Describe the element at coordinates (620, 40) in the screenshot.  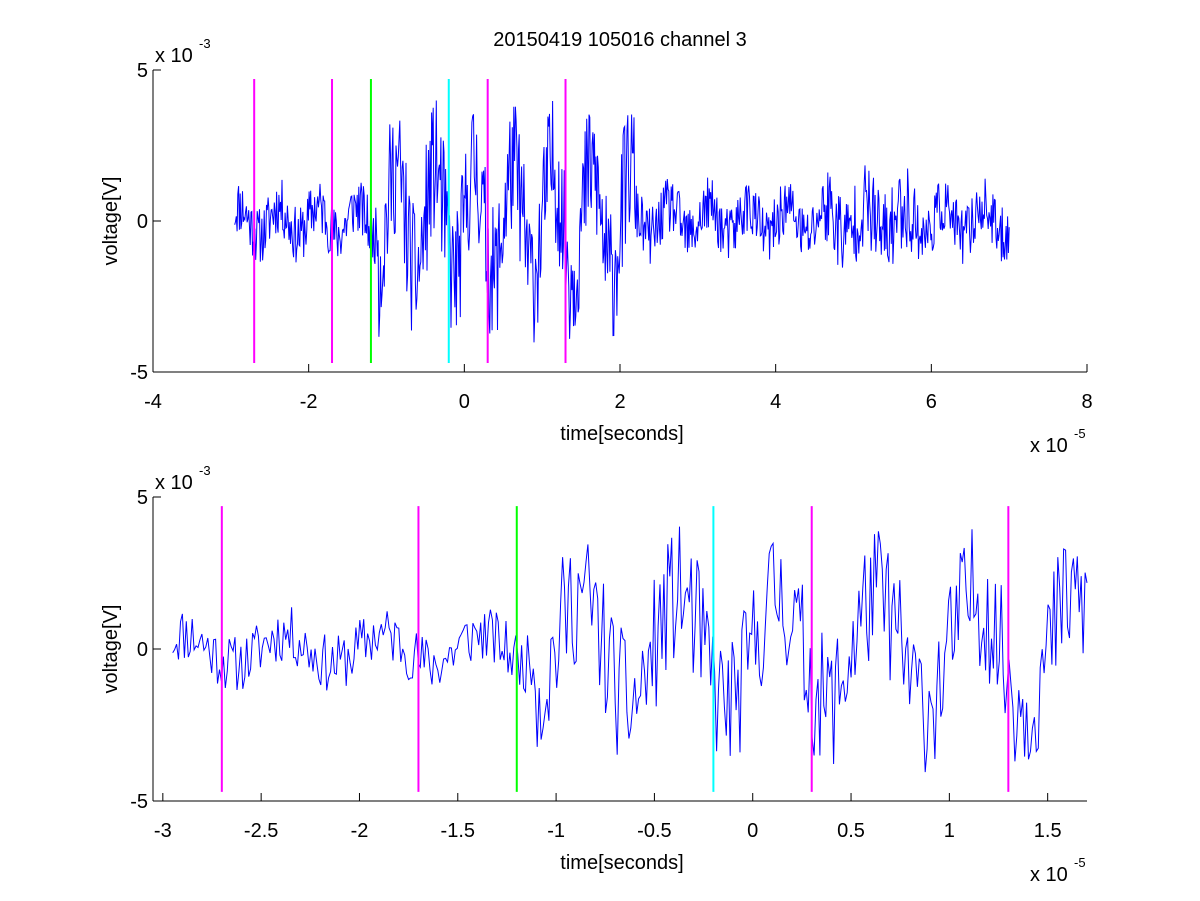
I see `figure-title: 20150419 105016 channel 3` at that location.